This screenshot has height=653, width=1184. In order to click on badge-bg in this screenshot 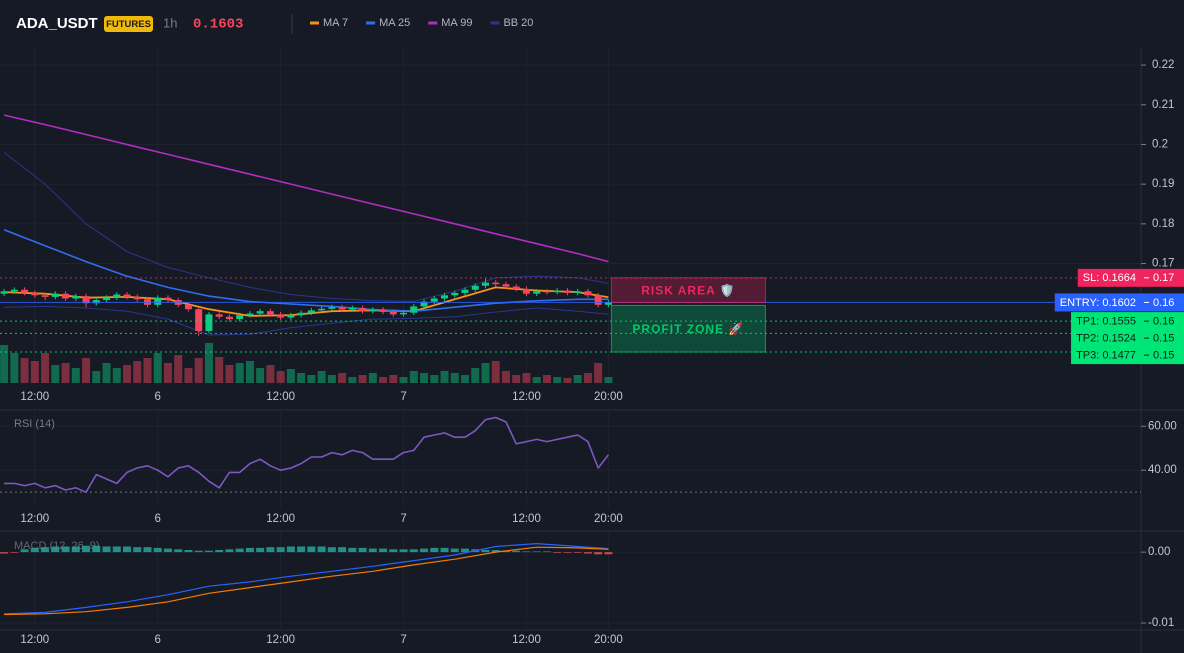, I will do `click(128, 24)`.